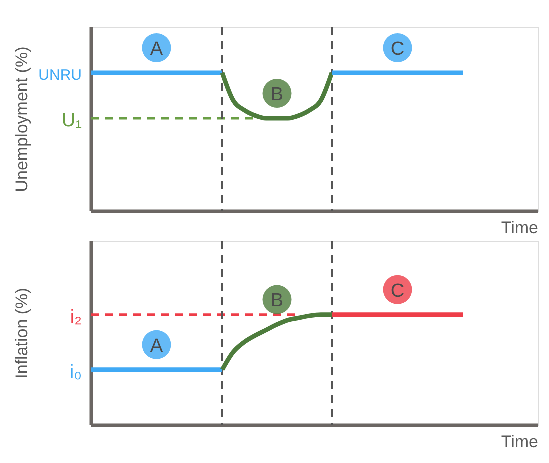  Describe the element at coordinates (76, 372) in the screenshot. I see `text: i₀` at that location.